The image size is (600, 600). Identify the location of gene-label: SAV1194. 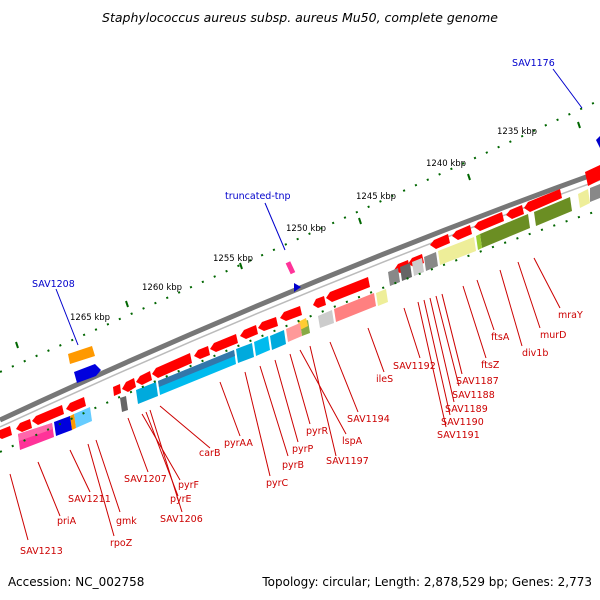
(368, 419).